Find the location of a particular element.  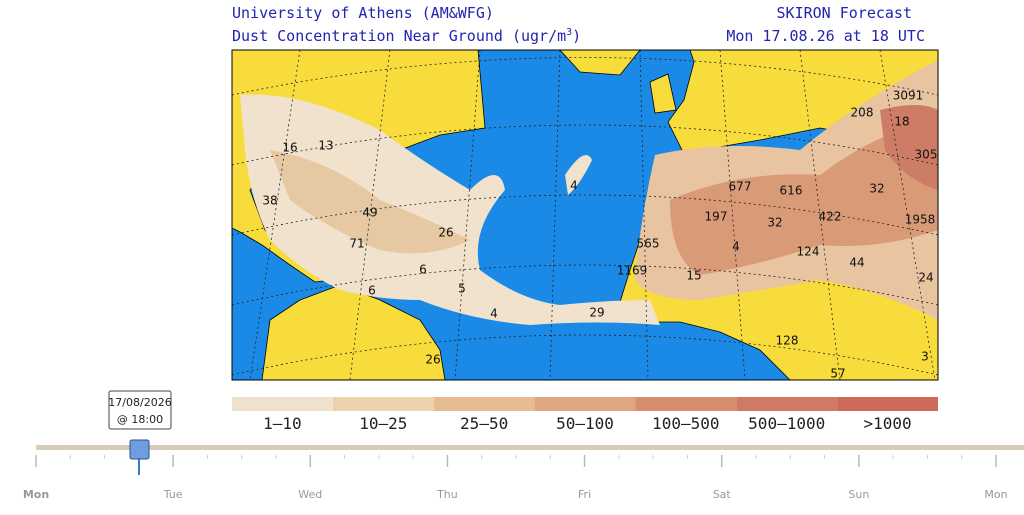

map-value-label: 616 is located at coordinates (791, 191).